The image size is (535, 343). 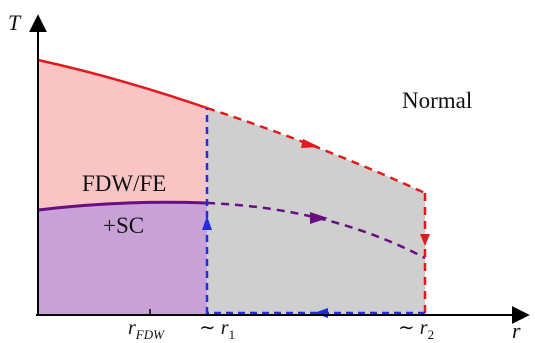 I want to click on fdw-region-label: FDW/FE, so click(x=124, y=183).